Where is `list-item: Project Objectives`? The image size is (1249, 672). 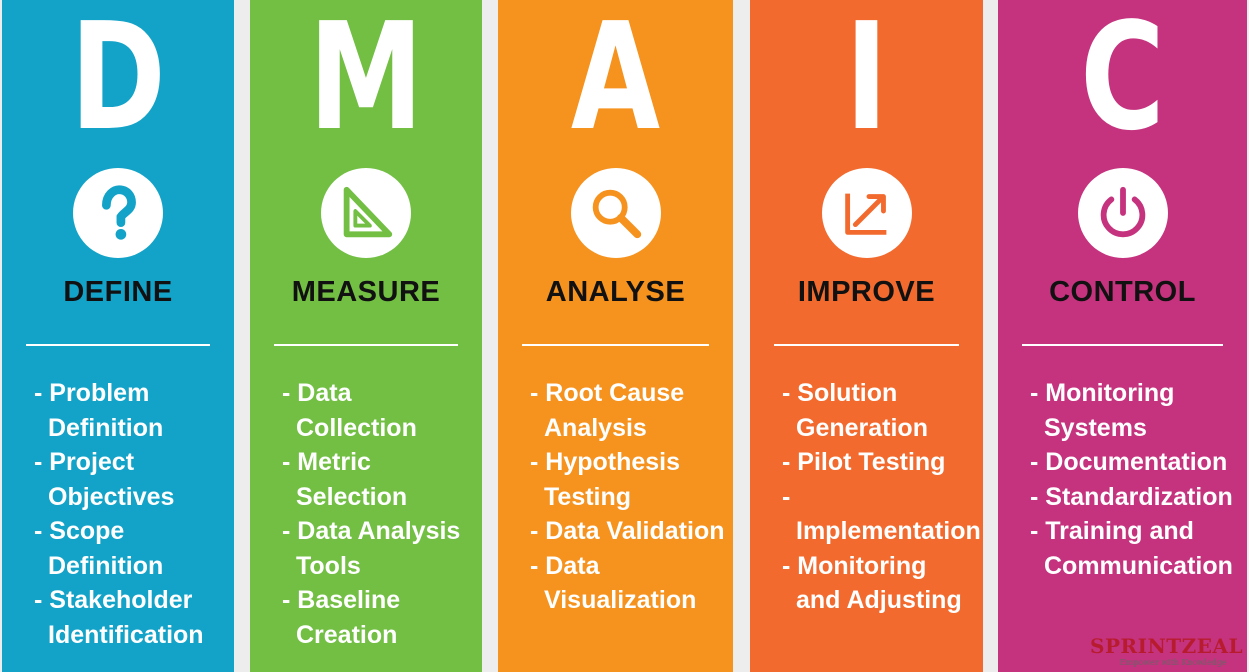 list-item: Project Objectives is located at coordinates (131, 479).